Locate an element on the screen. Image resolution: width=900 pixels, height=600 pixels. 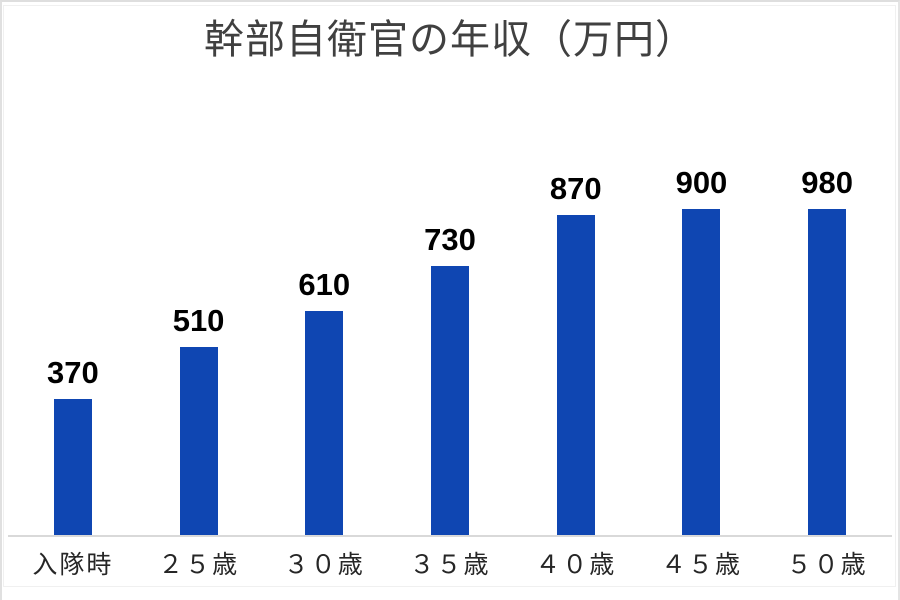
bar-value-label: 980 is located at coordinates (827, 182).